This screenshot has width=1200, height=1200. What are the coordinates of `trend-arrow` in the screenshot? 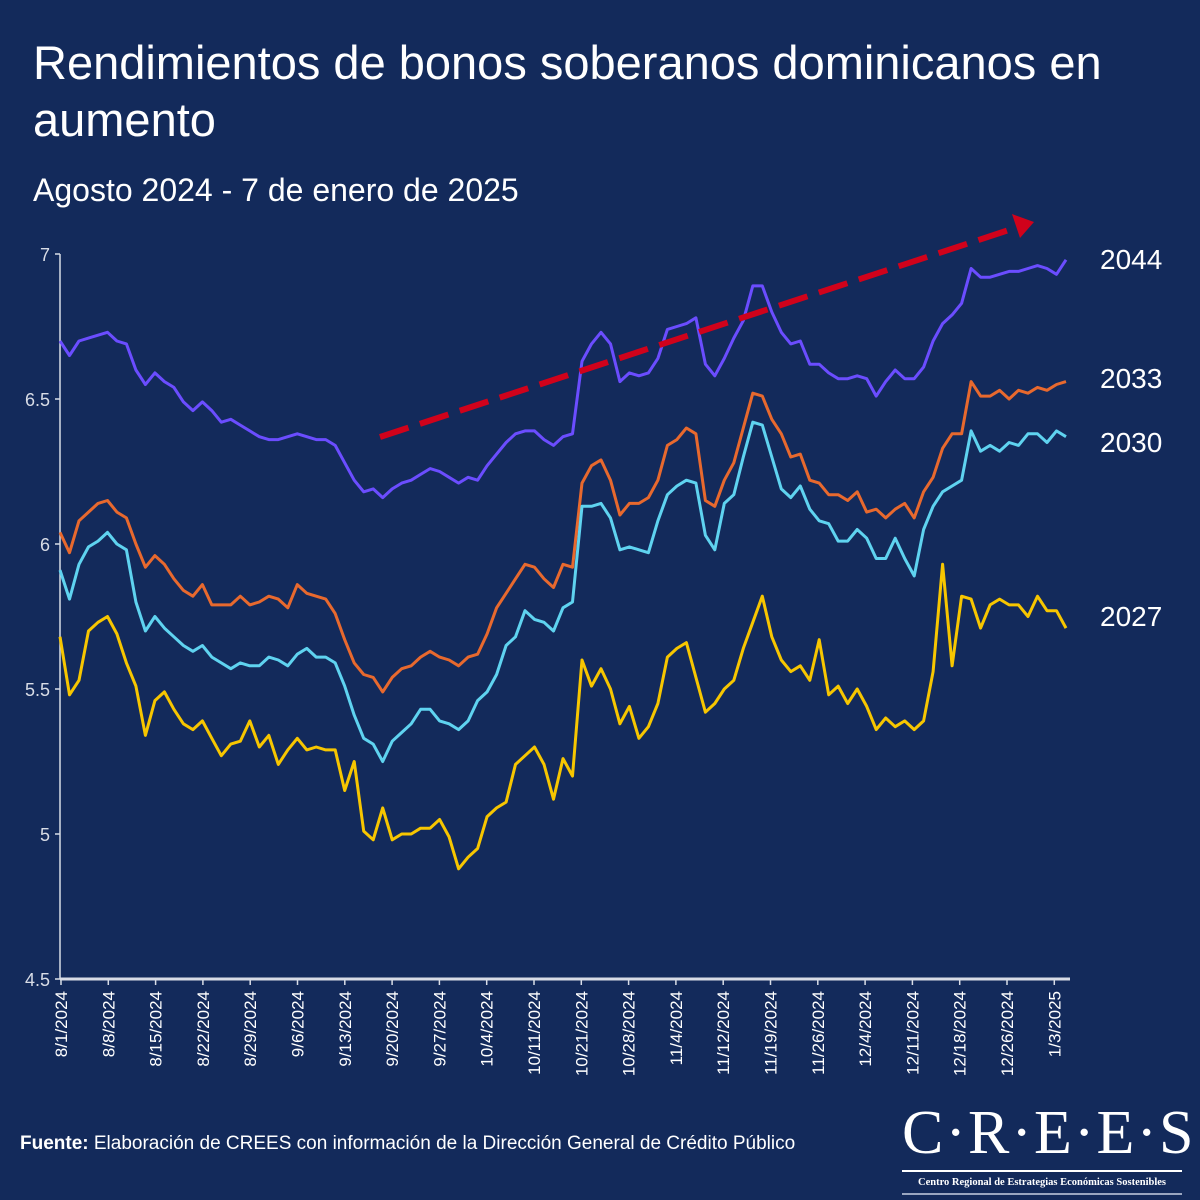 It's located at (706, 327).